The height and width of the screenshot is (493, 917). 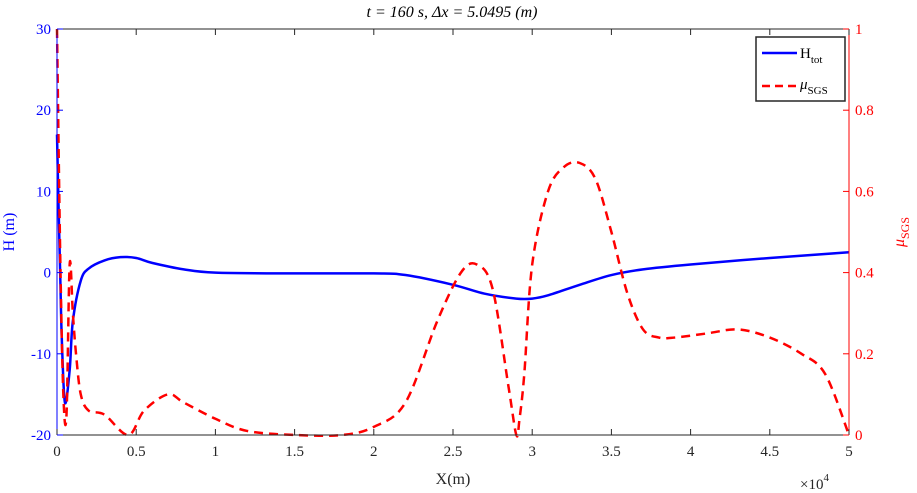 What do you see at coordinates (452, 12) in the screenshot?
I see `chart-title: t = 160 s, Δx = 5.0495 (m)` at bounding box center [452, 12].